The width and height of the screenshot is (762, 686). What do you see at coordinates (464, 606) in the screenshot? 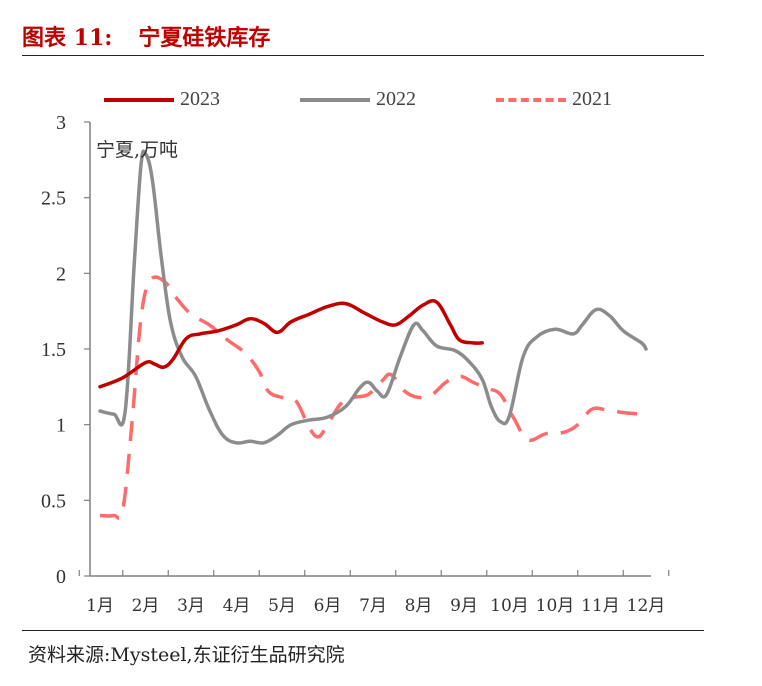
I see `x-tick-label: 9月` at bounding box center [464, 606].